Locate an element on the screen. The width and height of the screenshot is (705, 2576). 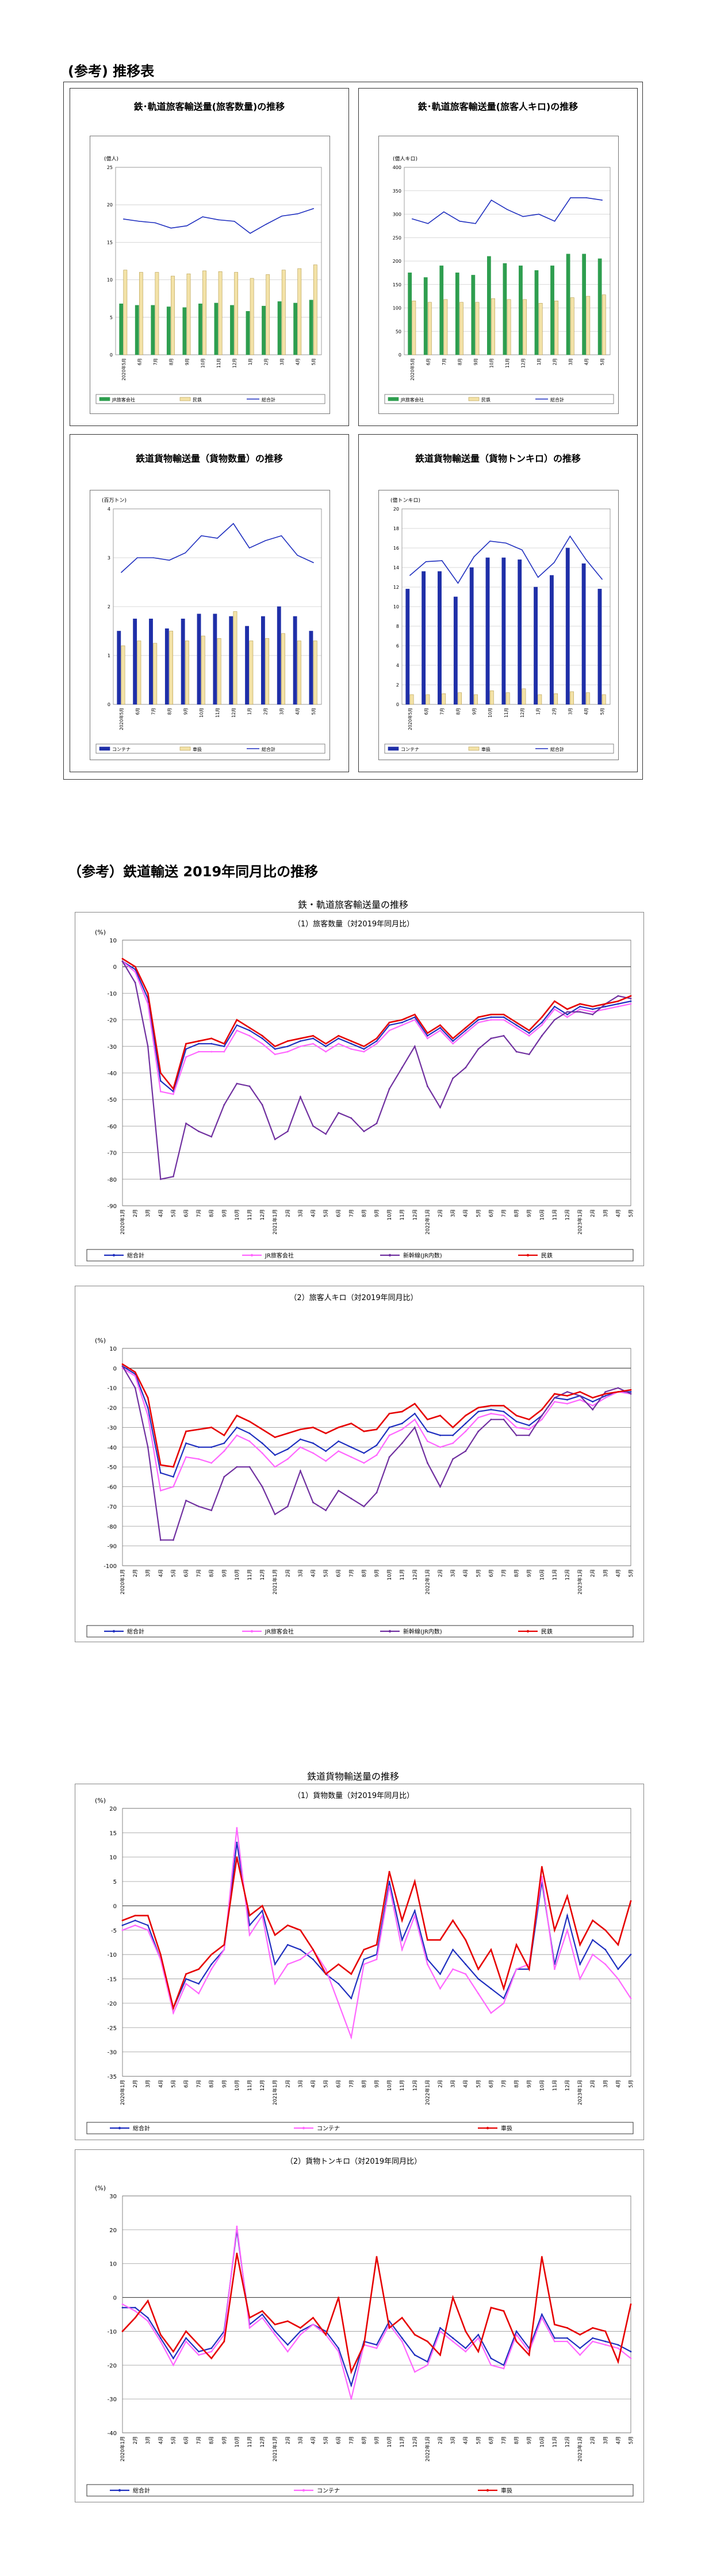
legend-box is located at coordinates (360, 2490).